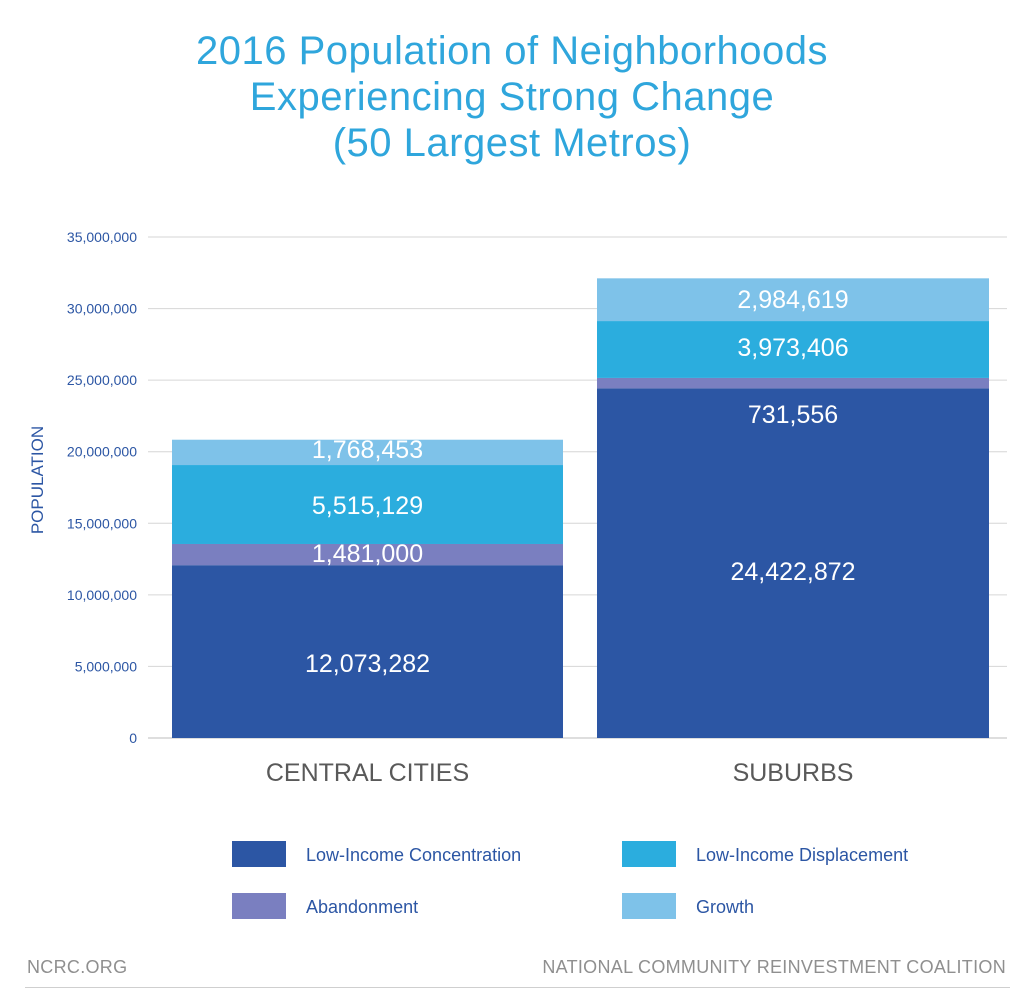 This screenshot has height=999, width=1024. I want to click on data-label: 2,984,619, so click(792, 300).